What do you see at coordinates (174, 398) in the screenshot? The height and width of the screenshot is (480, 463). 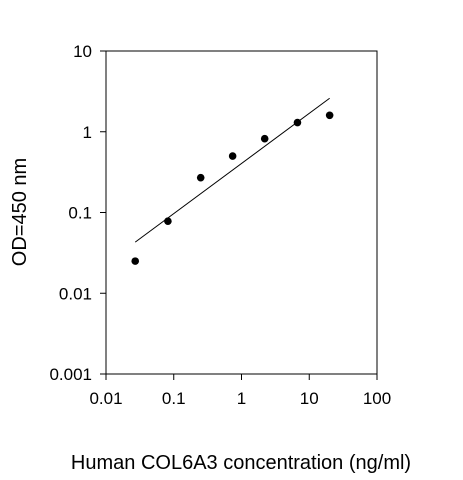 I see `x-tick-label: 0.1` at bounding box center [174, 398].